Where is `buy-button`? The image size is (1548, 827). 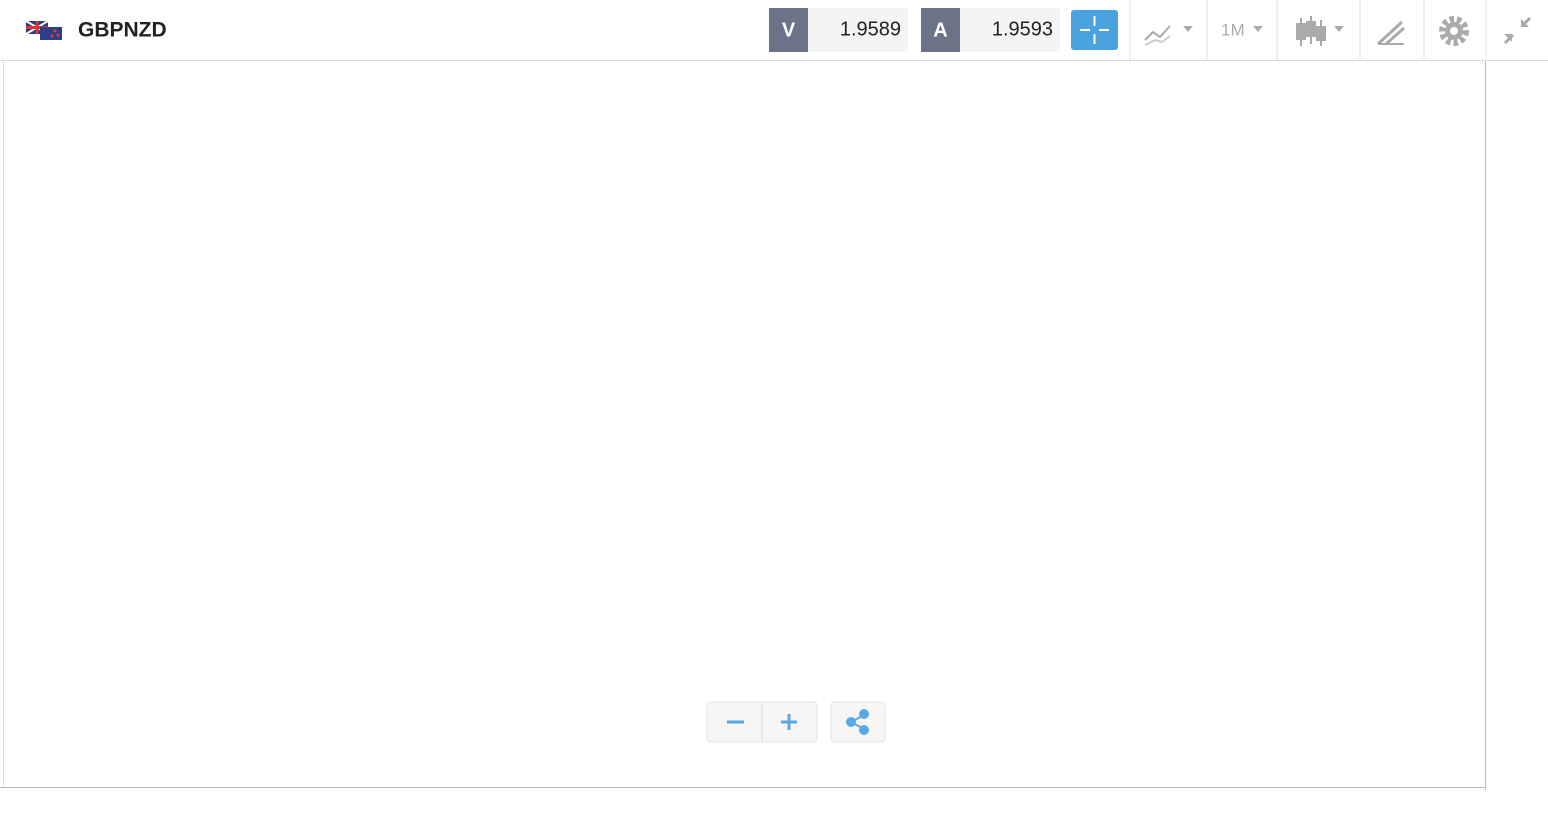
buy-button is located at coordinates (940, 30).